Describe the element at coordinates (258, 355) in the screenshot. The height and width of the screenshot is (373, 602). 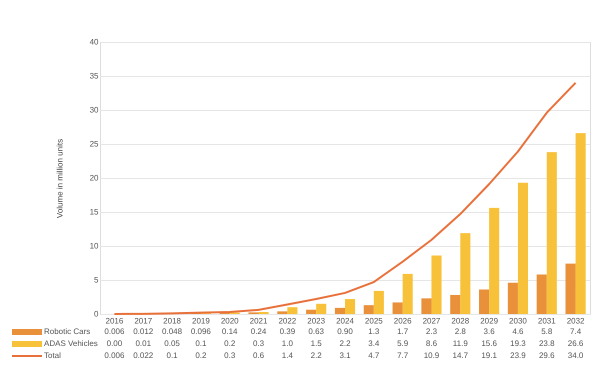
I see `data-label: 0.6` at that location.